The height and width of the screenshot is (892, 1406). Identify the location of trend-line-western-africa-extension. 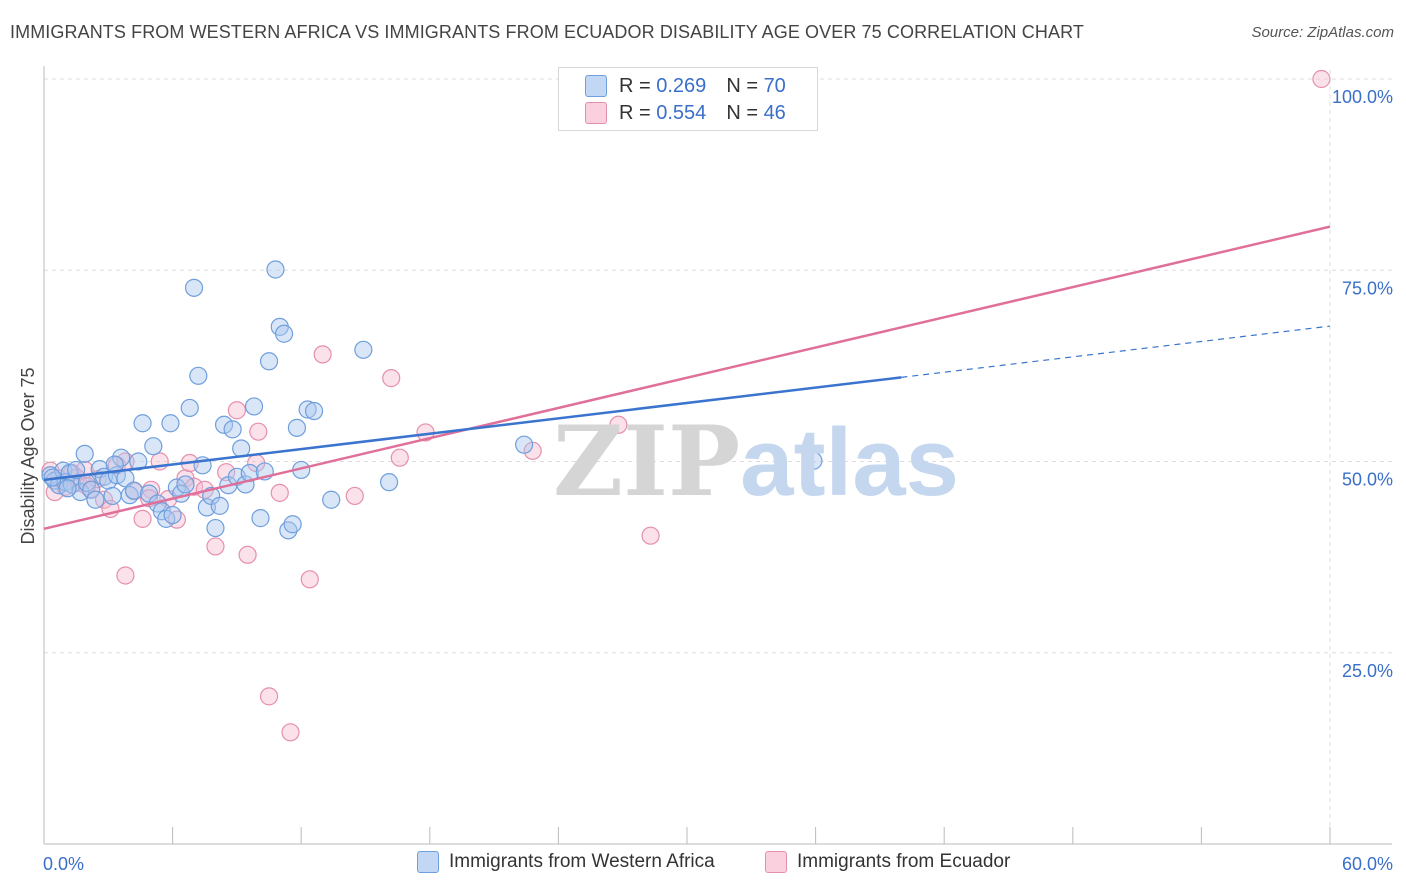
(1116, 351).